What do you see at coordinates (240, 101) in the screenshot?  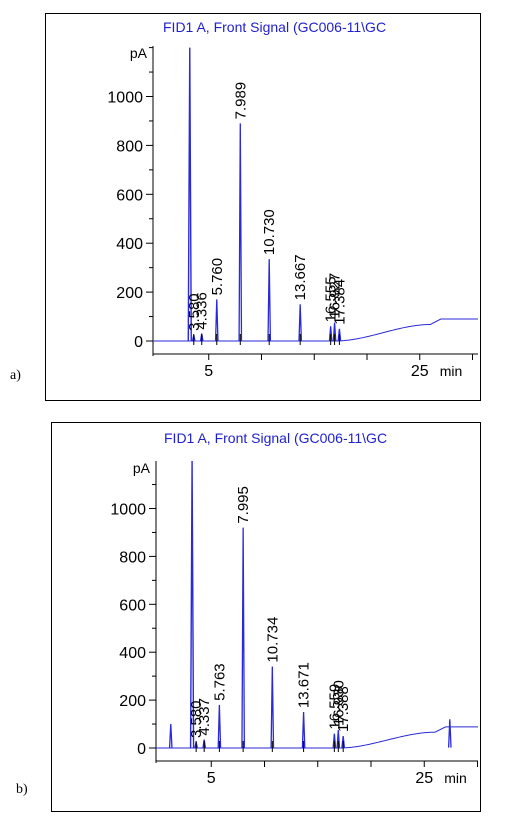 I see `peak-label: 7.989` at bounding box center [240, 101].